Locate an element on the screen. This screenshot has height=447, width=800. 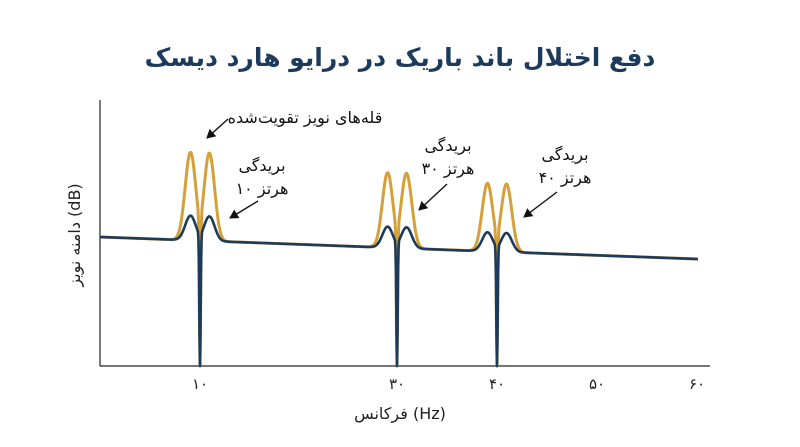
annotation-notch-40-line1: بریدگی is located at coordinates (564, 155).